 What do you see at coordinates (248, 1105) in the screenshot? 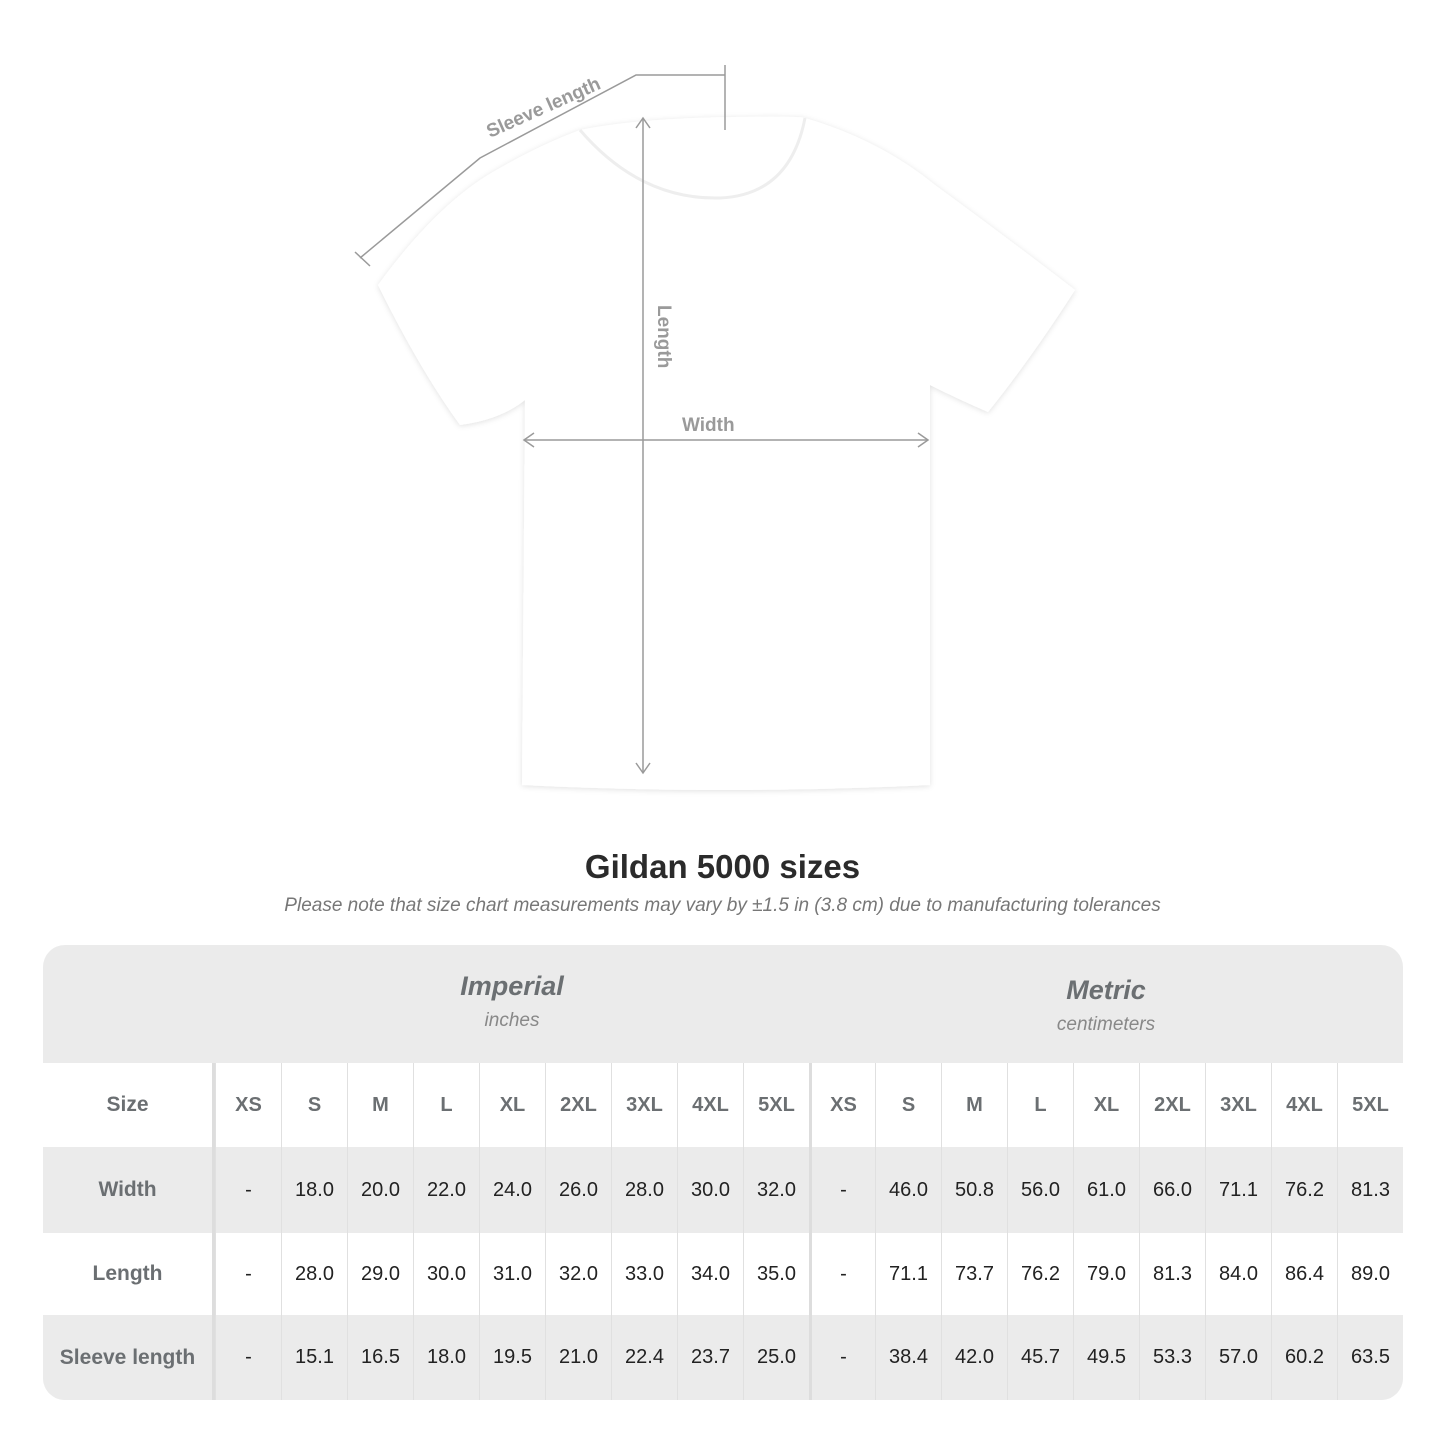
I see `size-header-imperial: XS` at bounding box center [248, 1105].